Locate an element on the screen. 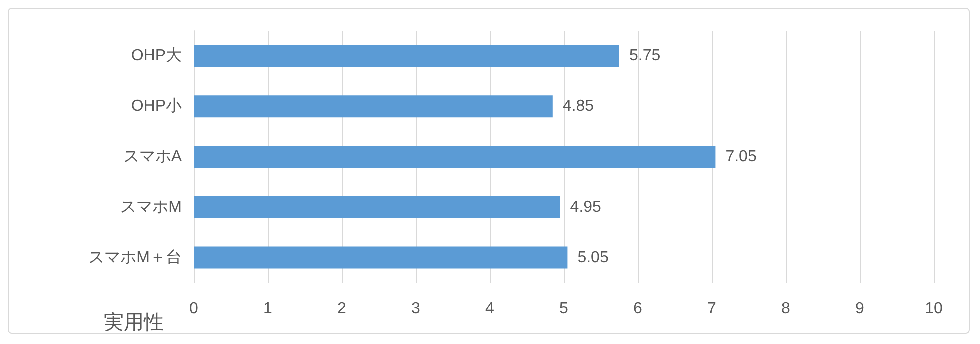 This screenshot has height=344, width=980. data-label: 5.05 is located at coordinates (593, 257).